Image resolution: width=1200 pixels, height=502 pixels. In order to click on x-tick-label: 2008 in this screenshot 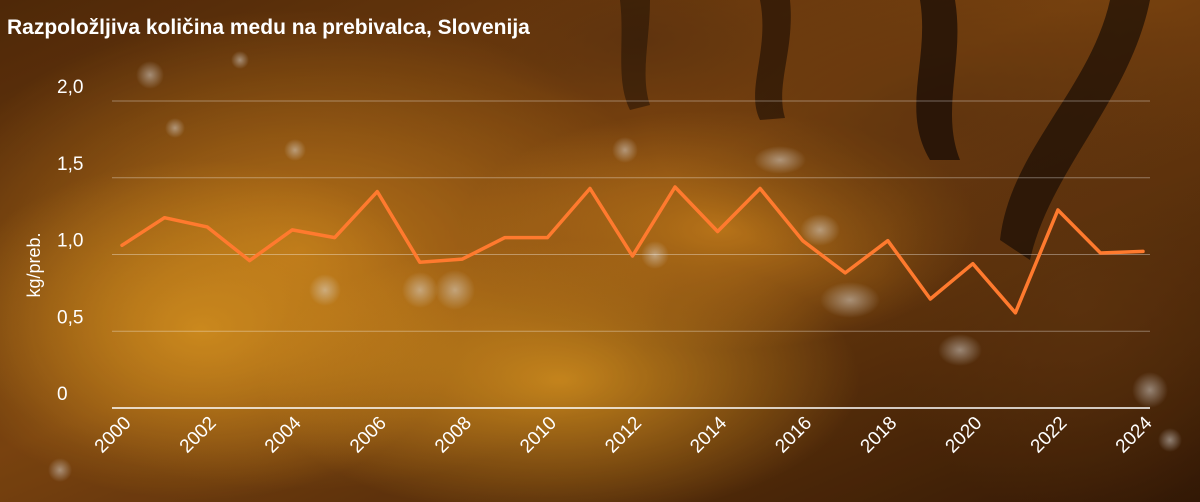, I will do `click(453, 435)`.